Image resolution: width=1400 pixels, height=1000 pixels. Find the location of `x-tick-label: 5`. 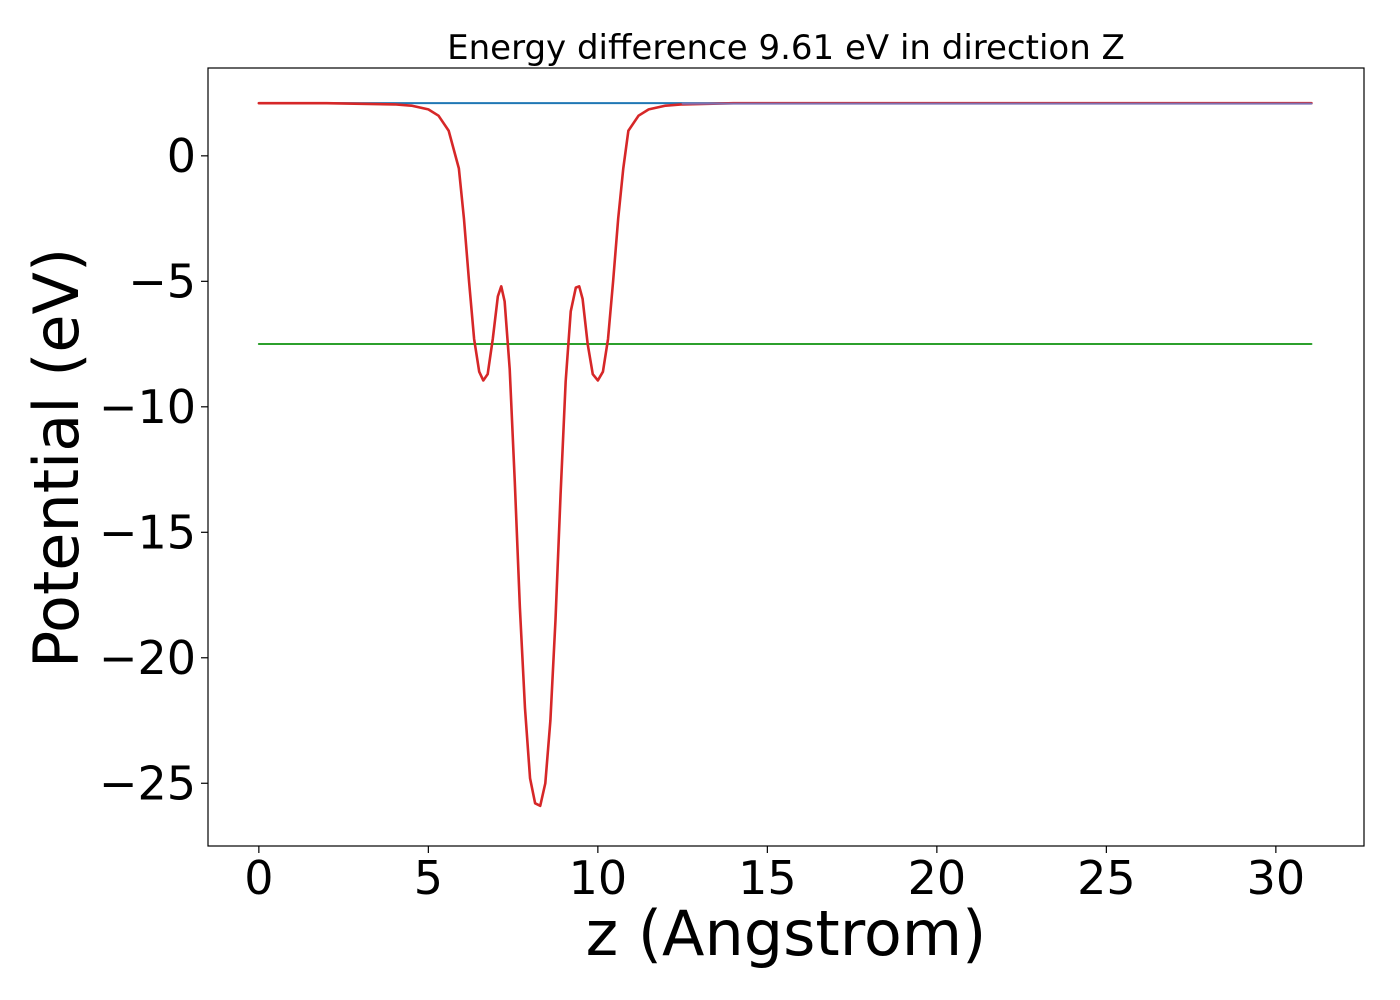

x-tick-label: 5 is located at coordinates (428, 878).